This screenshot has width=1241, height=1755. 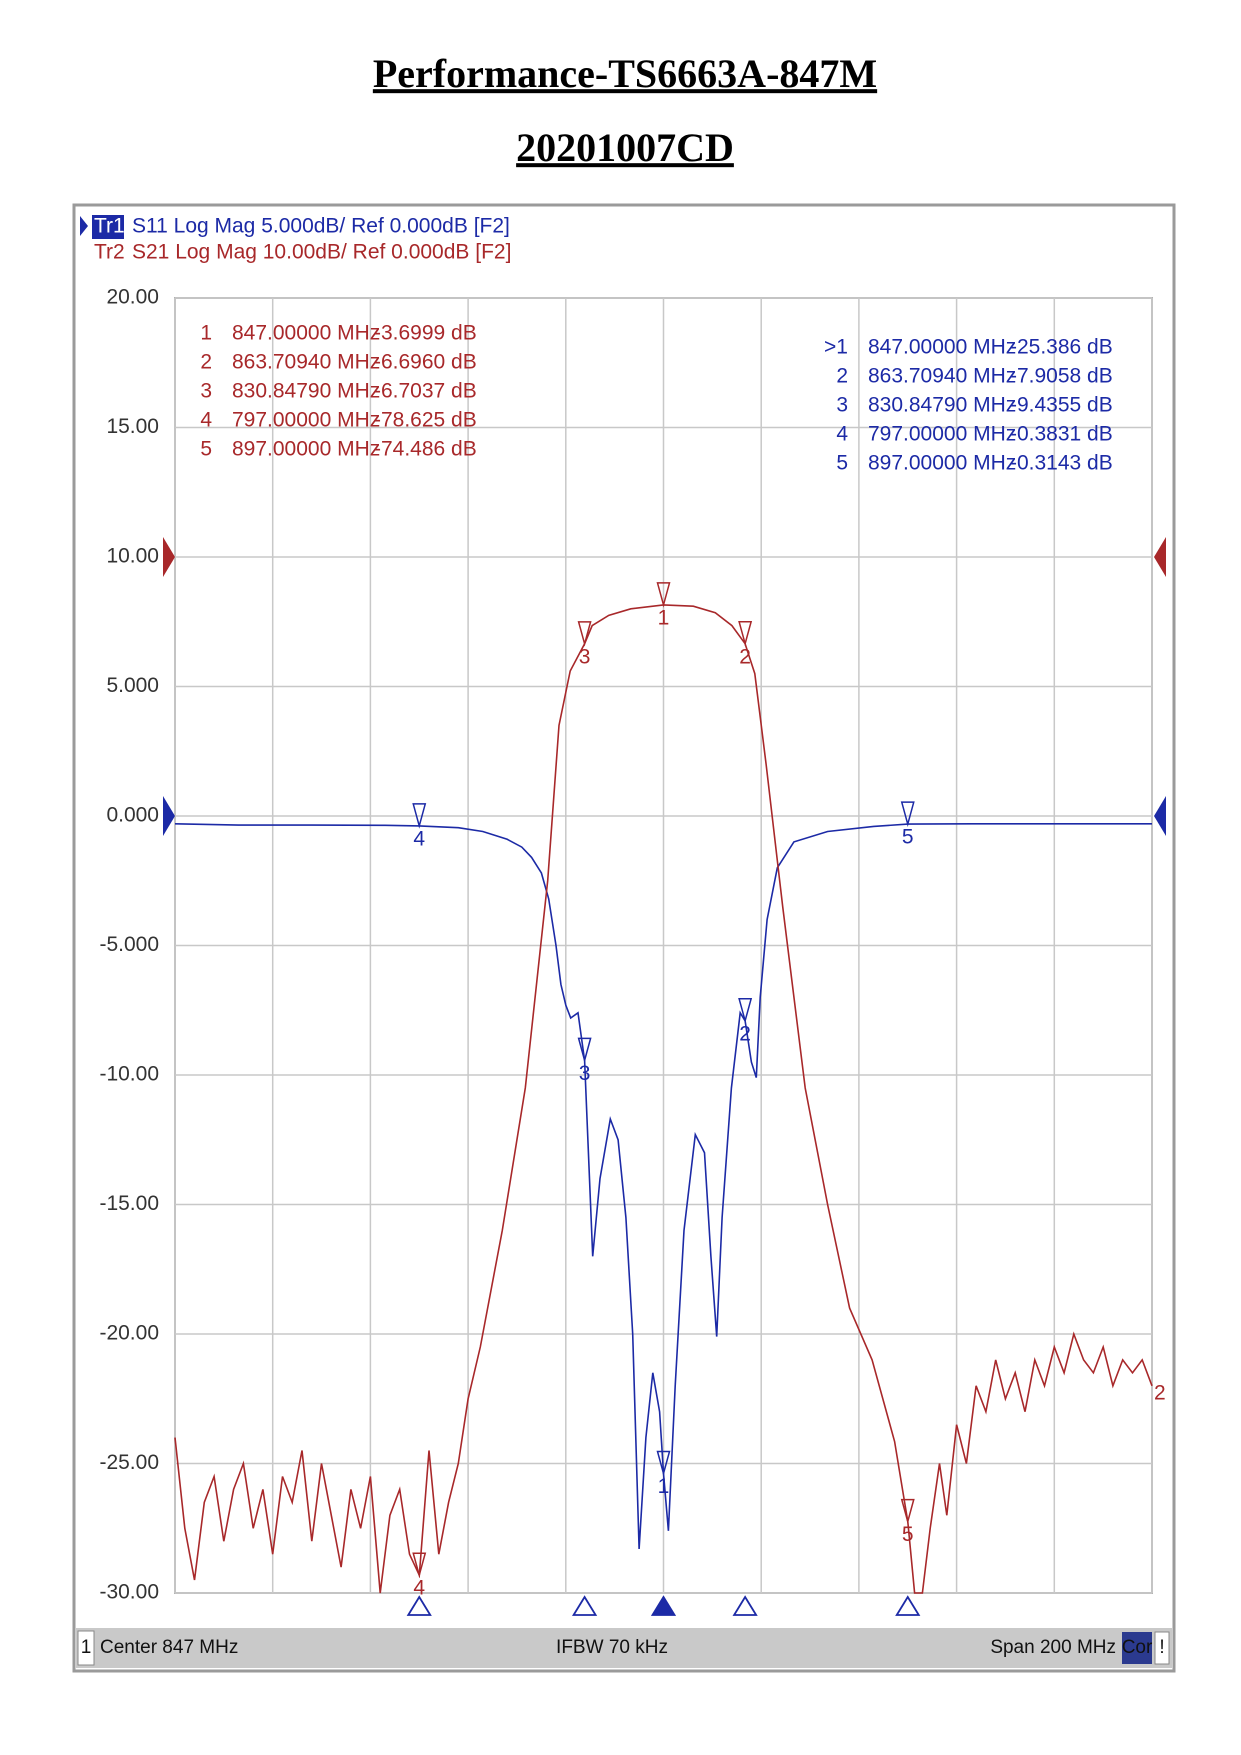 I want to click on correction: Cor, so click(x=1137, y=1647).